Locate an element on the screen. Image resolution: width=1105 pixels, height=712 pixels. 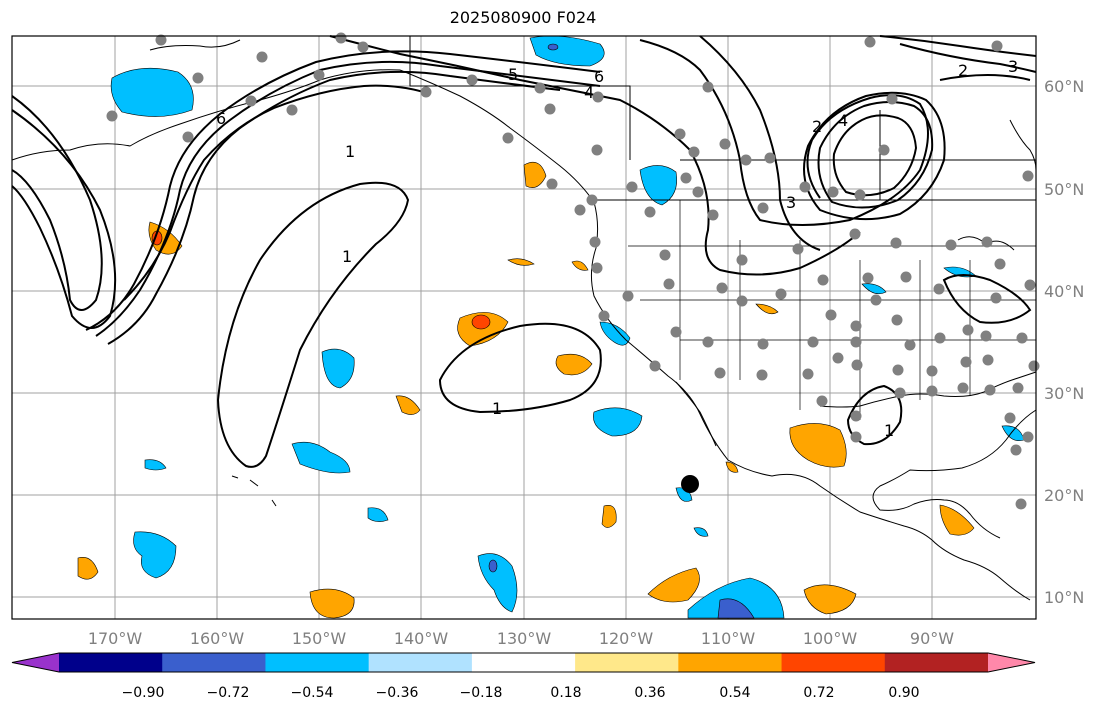
colorbar-tick-label: −0.54 is located at coordinates (312, 693).